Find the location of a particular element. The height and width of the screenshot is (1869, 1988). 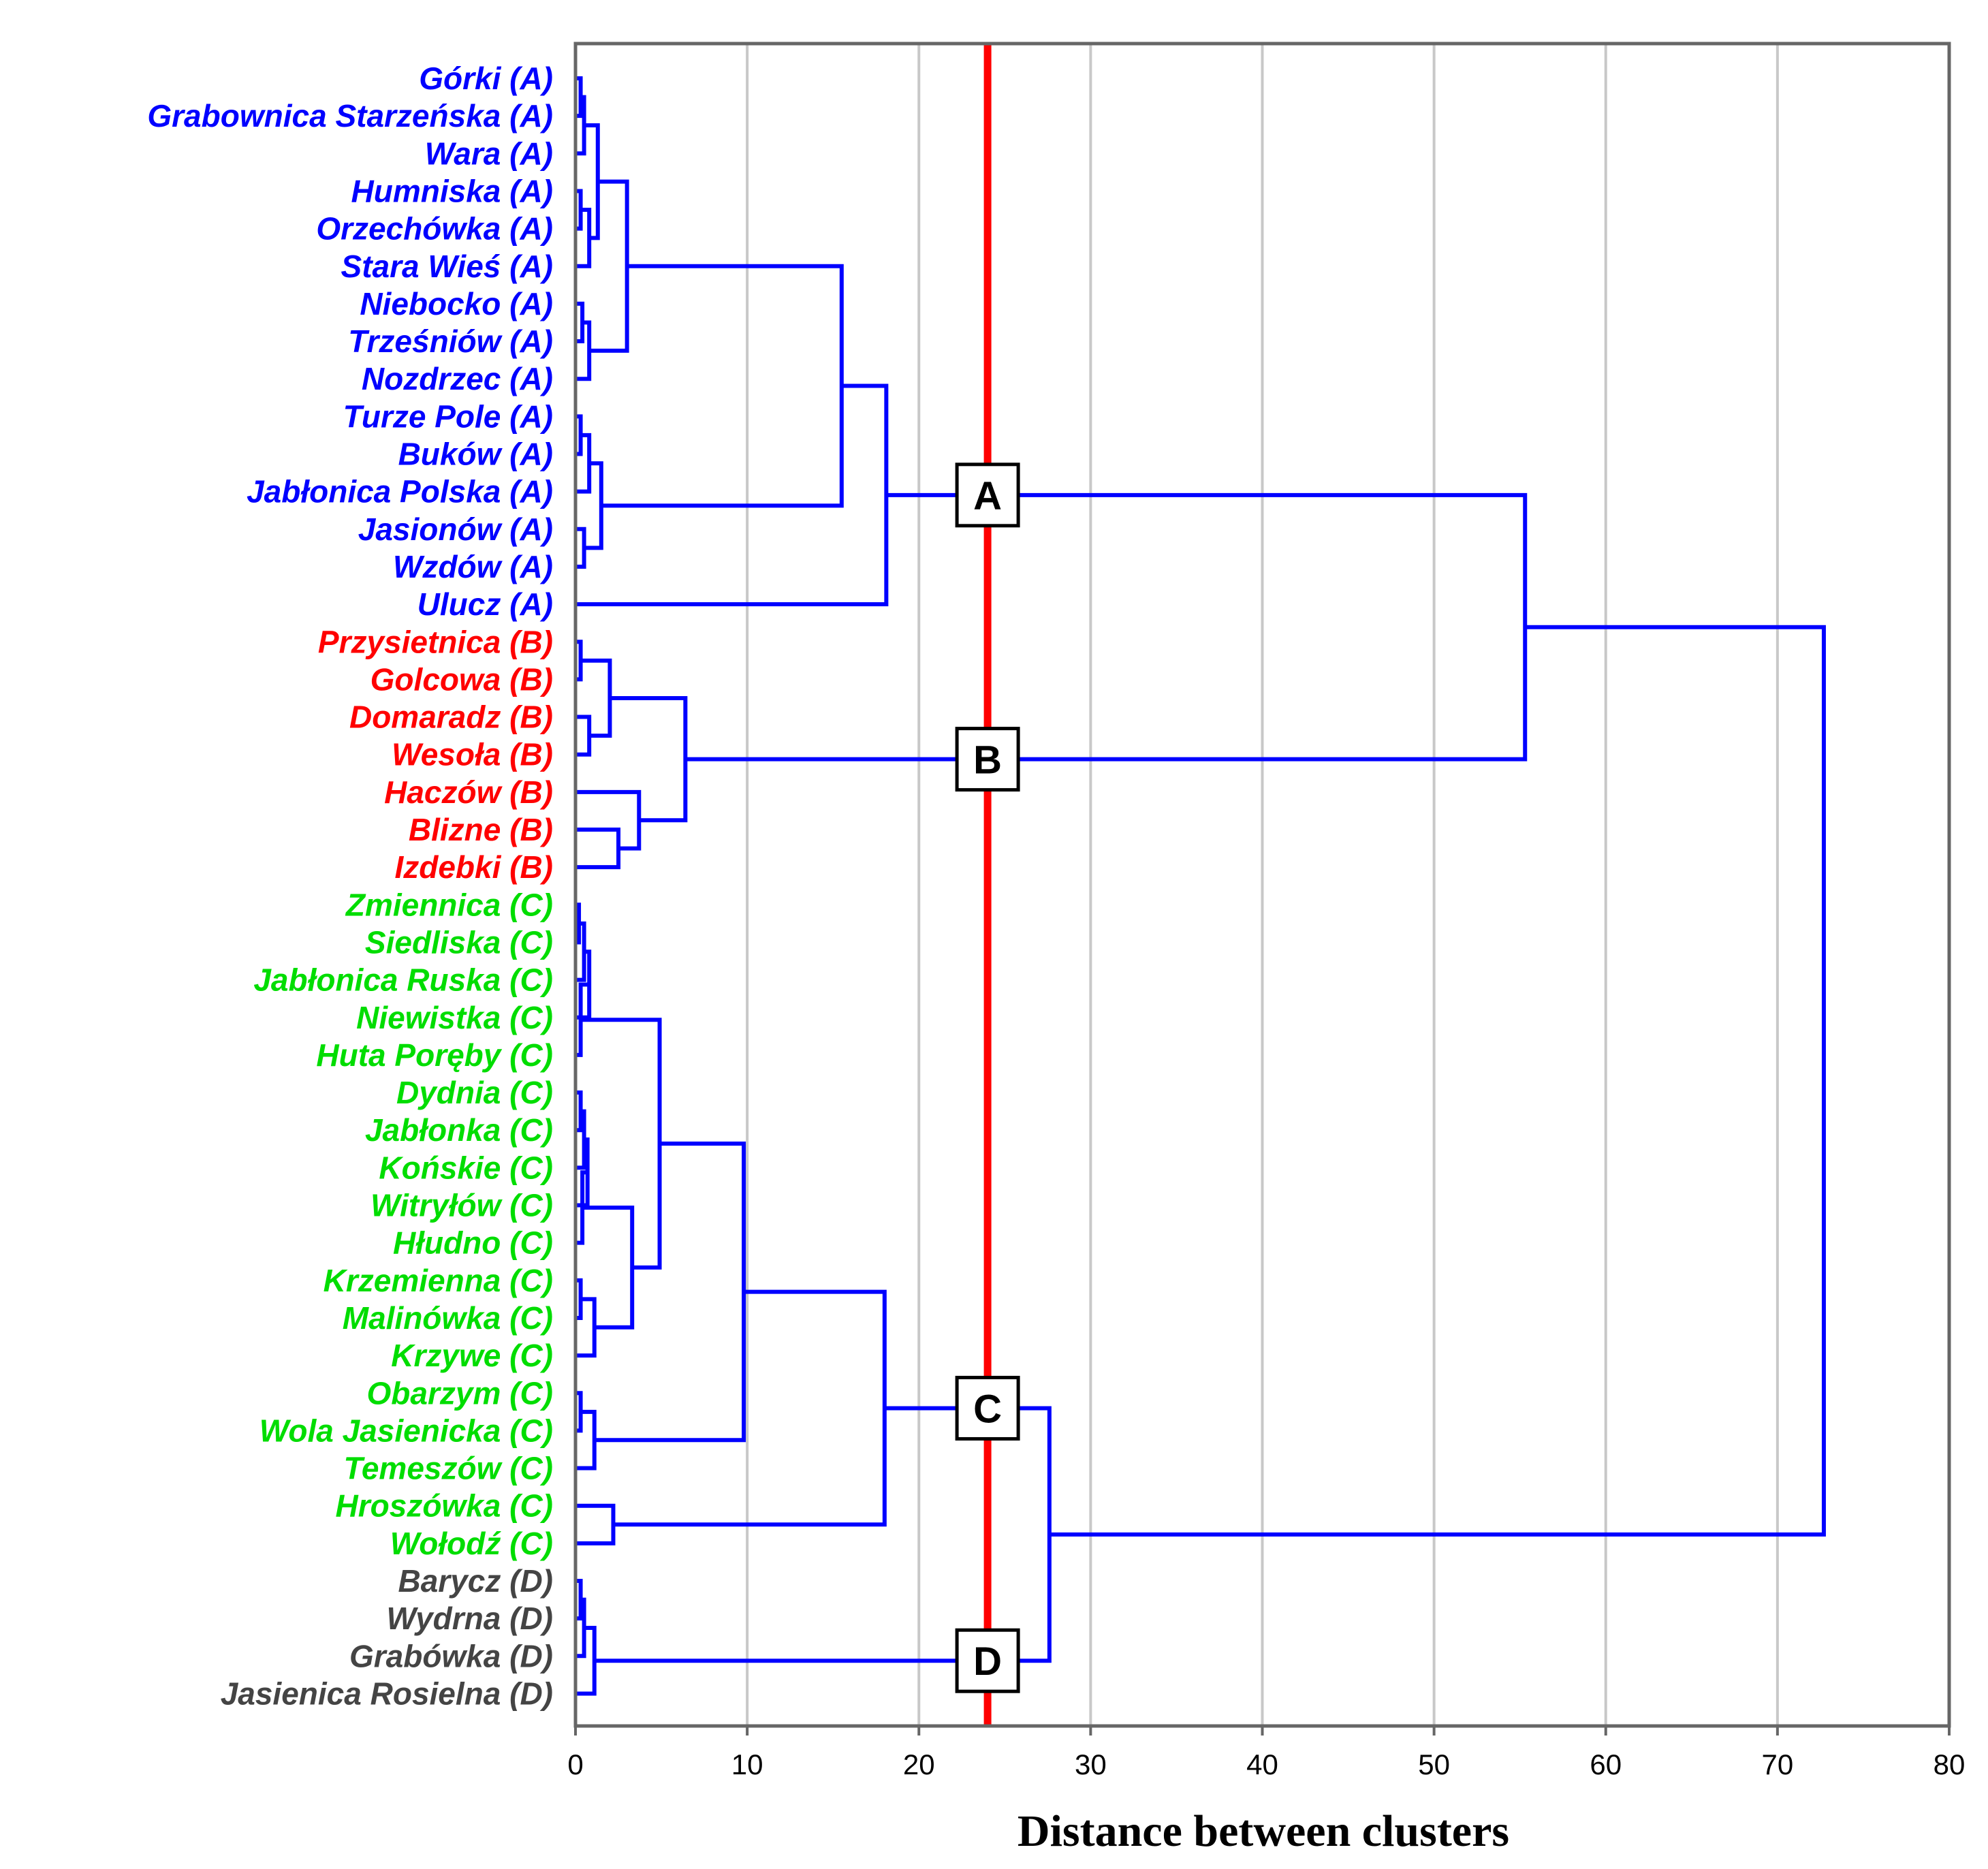

link-m37 is located at coordinates (750, 1408).